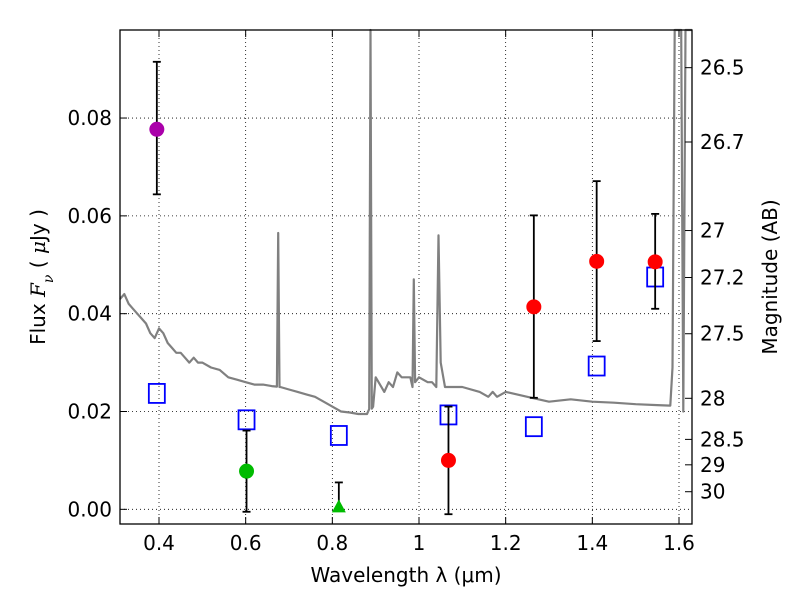 The width and height of the screenshot is (800, 600). I want to click on y-axis-label-text: Flux Fν ( μJy ), so click(41, 277).